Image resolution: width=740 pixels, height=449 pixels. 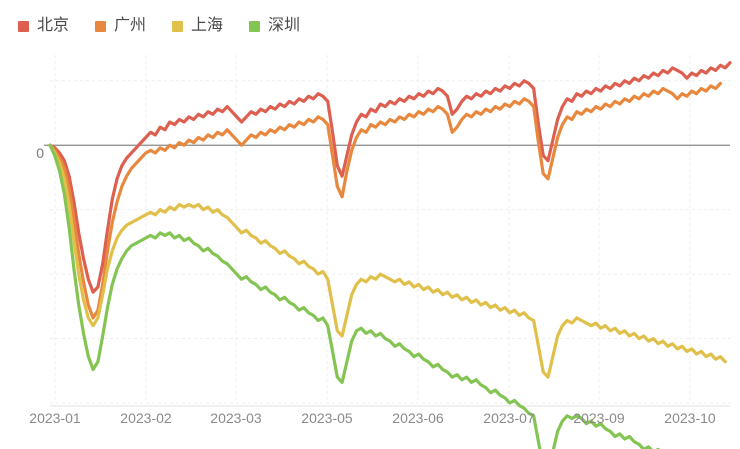 I want to click on x-tick-label: 2023-10, so click(x=690, y=418).